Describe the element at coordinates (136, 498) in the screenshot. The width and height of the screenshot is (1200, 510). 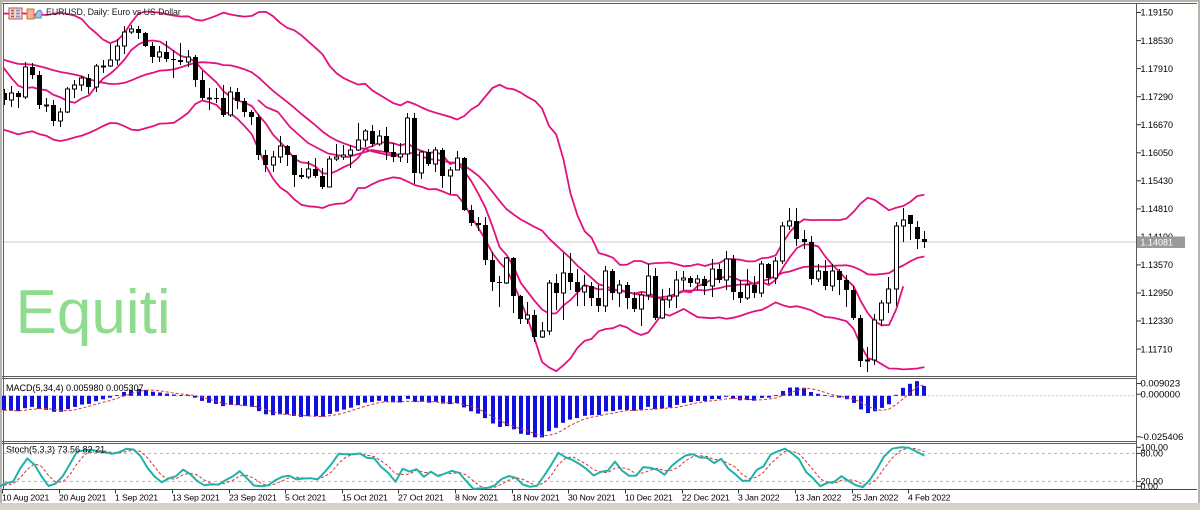
I see `svg-text: 1 Sep 2021` at that location.